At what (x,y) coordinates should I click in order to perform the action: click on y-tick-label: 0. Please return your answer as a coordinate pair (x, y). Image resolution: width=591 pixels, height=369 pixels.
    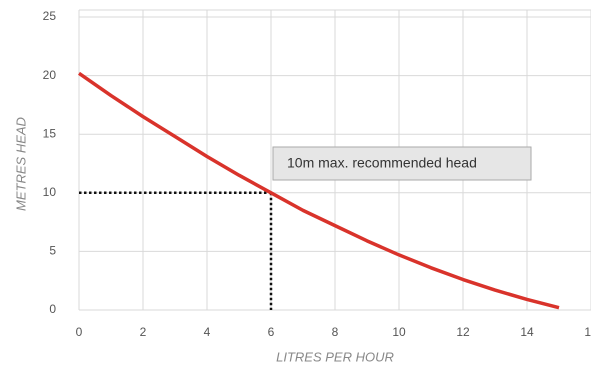
    Looking at the image, I should click on (52, 309).